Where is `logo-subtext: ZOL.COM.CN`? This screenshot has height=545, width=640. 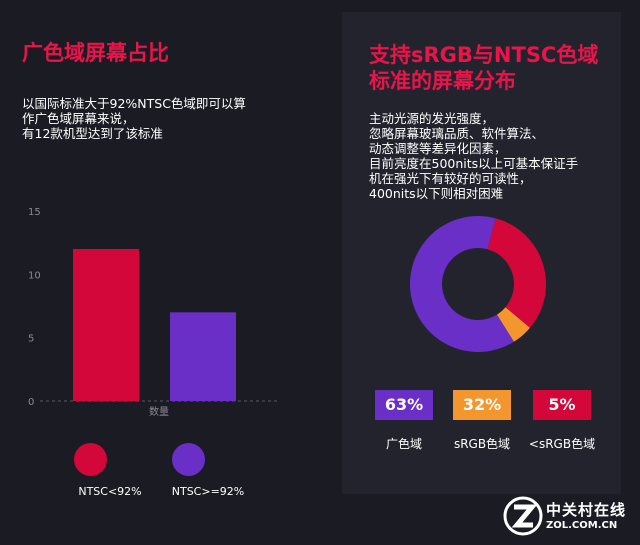
logo-subtext: ZOL.COM.CN is located at coordinates (582, 525).